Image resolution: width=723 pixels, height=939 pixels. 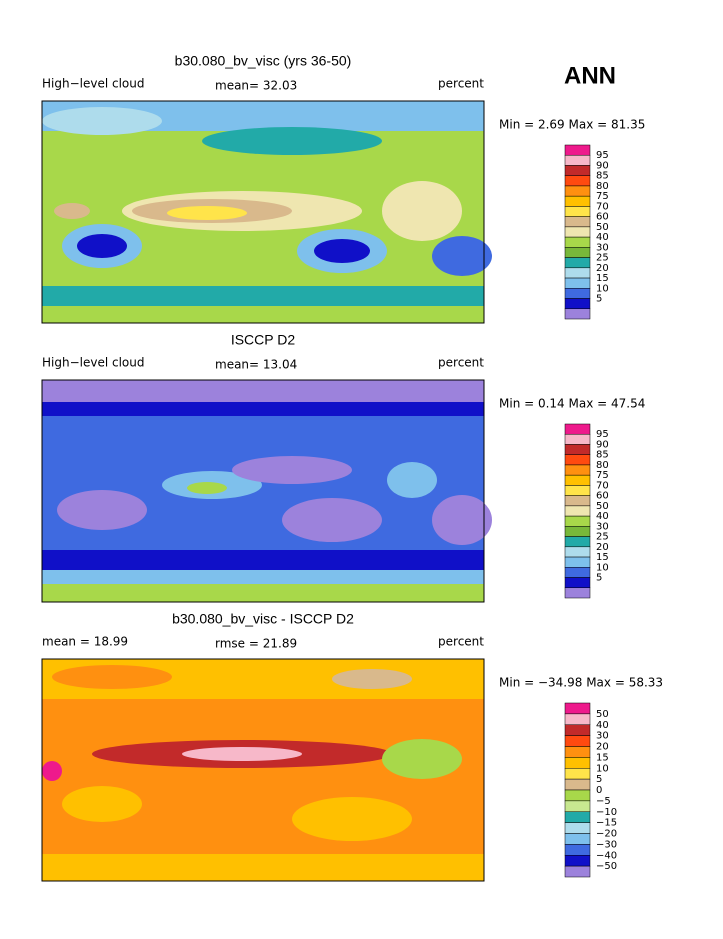 What do you see at coordinates (572, 125) in the screenshot?
I see `min-max: Min = 2.69 Max = 81.35` at bounding box center [572, 125].